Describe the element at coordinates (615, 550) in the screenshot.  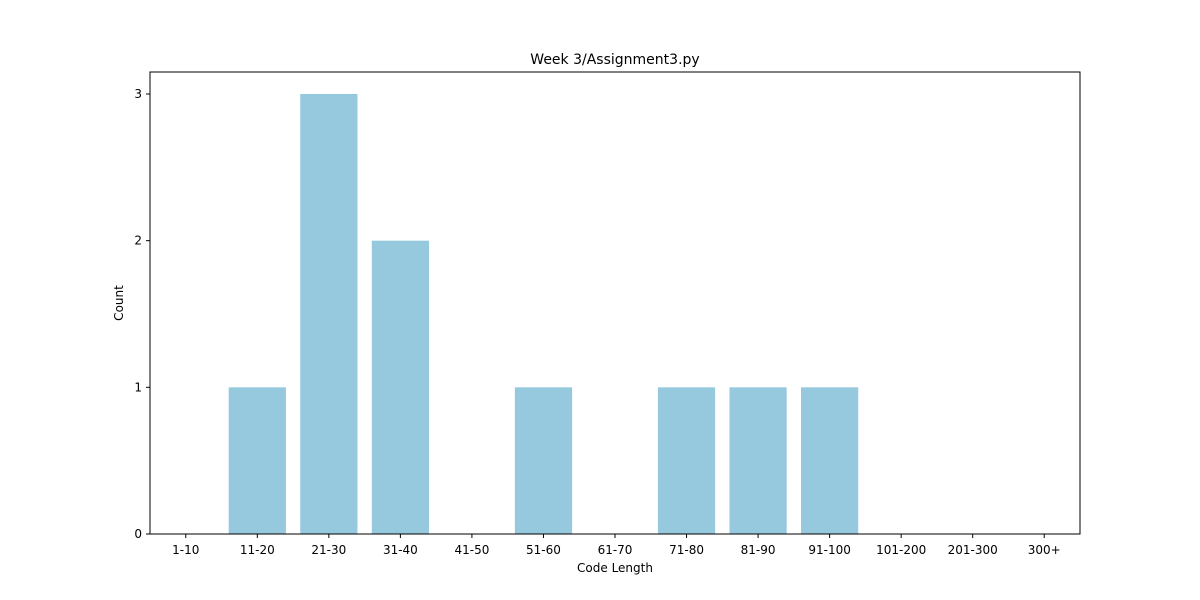
I see `x-tick-label: 61-70` at that location.